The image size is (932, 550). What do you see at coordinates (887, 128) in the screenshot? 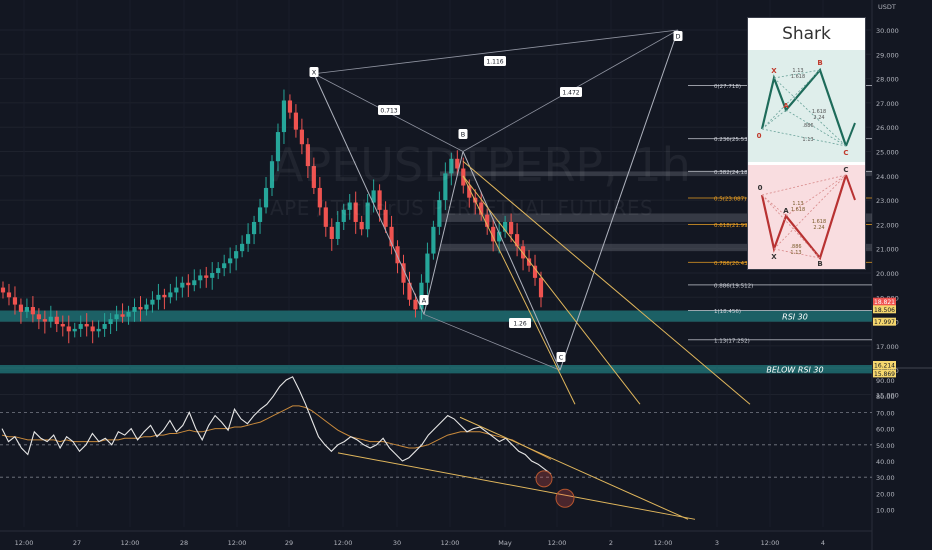
I see `price-tick-label: 26.000` at bounding box center [887, 128].